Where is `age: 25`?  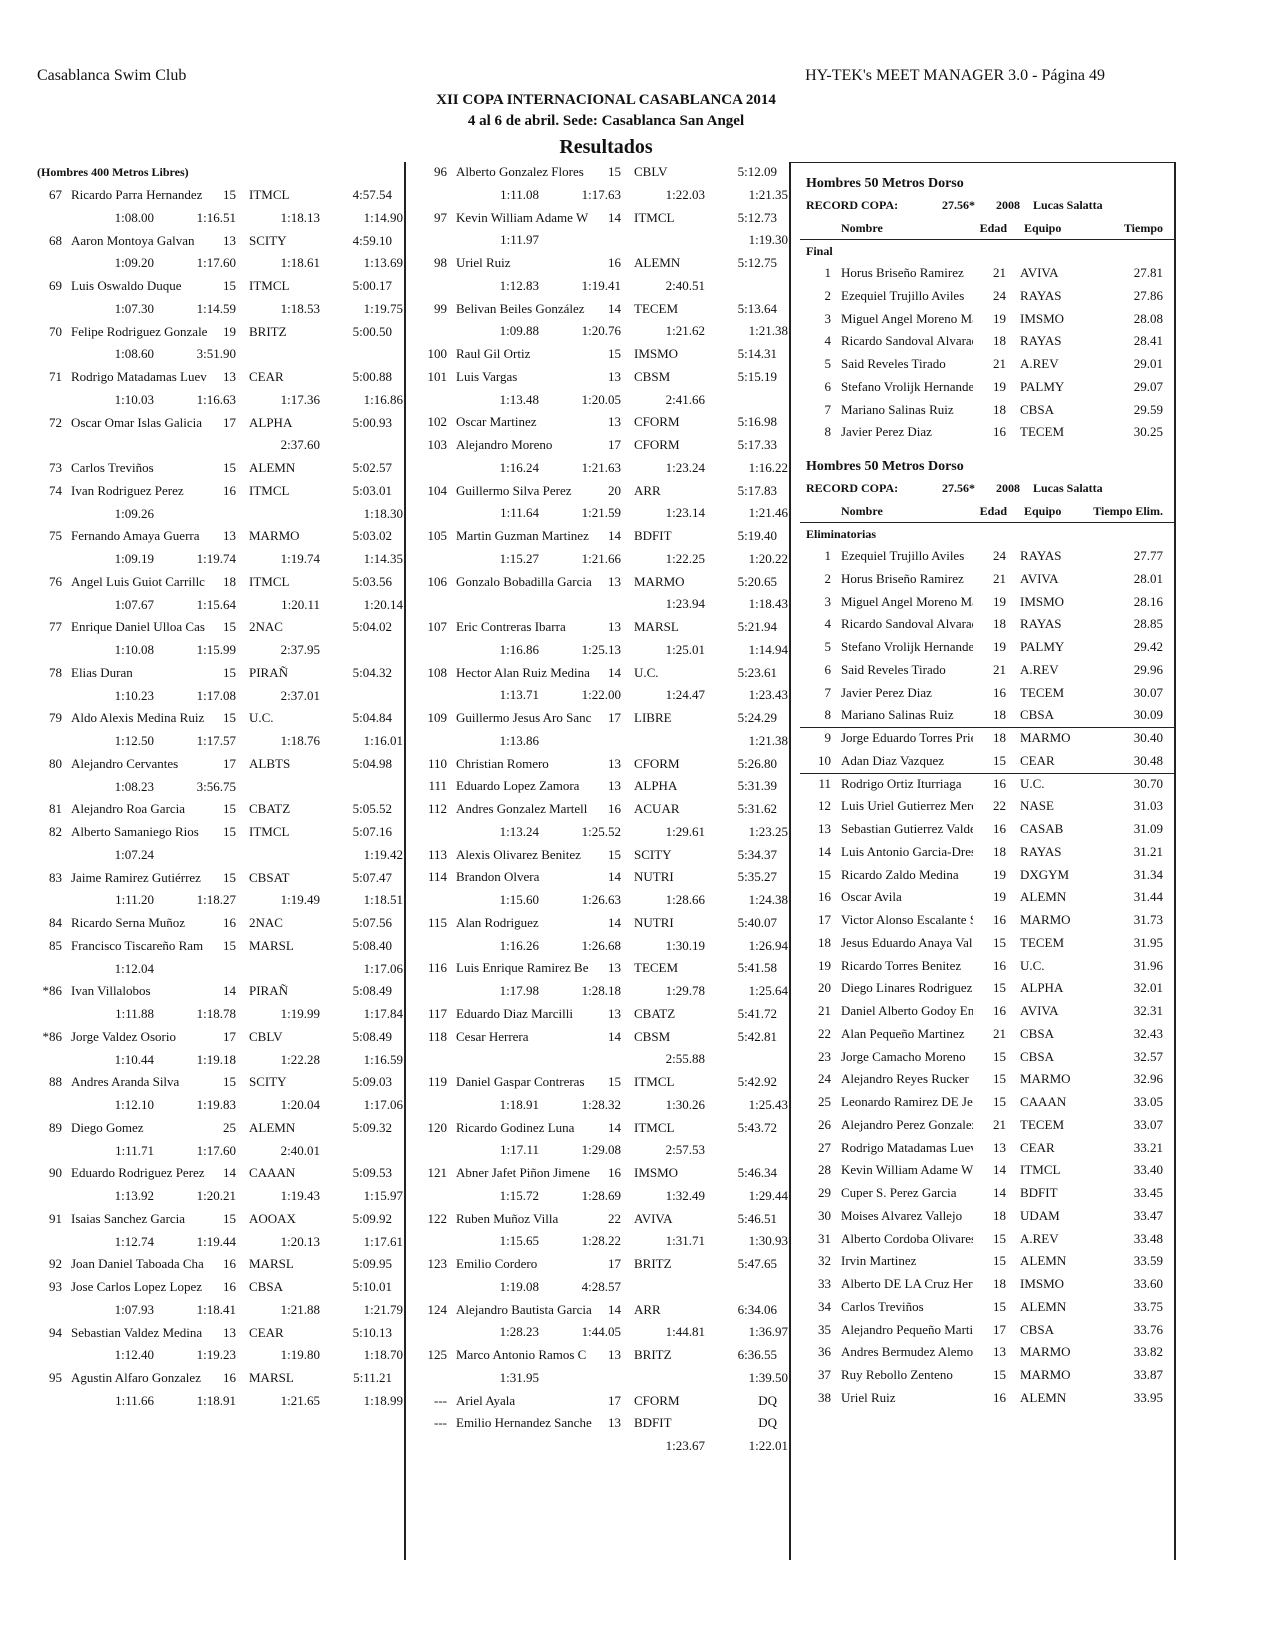 age: 25 is located at coordinates (229, 1127).